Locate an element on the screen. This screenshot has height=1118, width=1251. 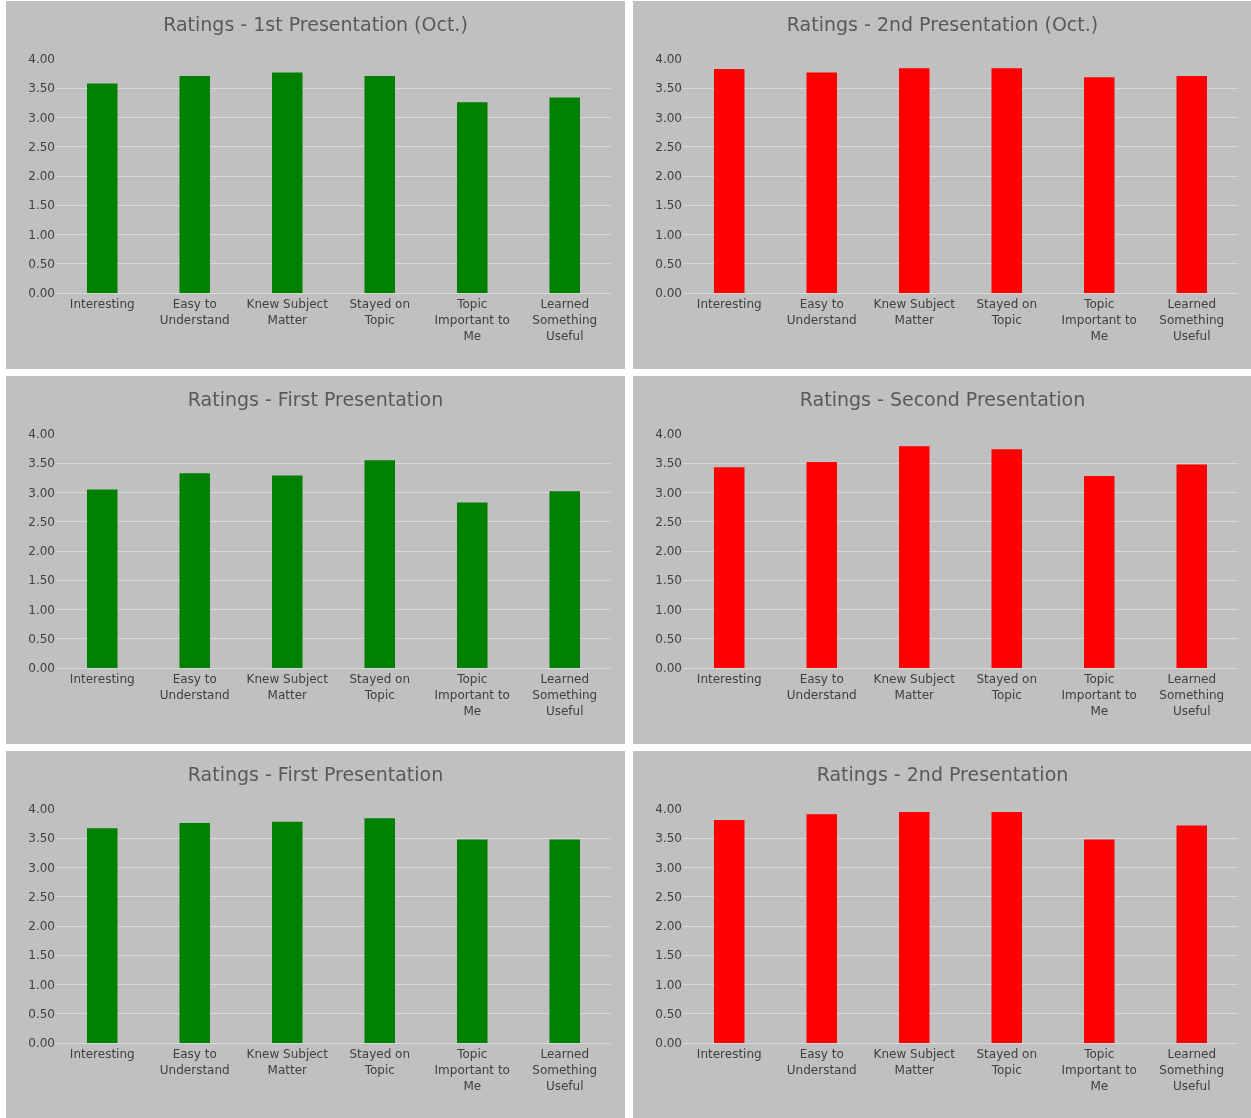
chart-title: Ratings - 2nd Presentation (Oct.) is located at coordinates (942, 23).